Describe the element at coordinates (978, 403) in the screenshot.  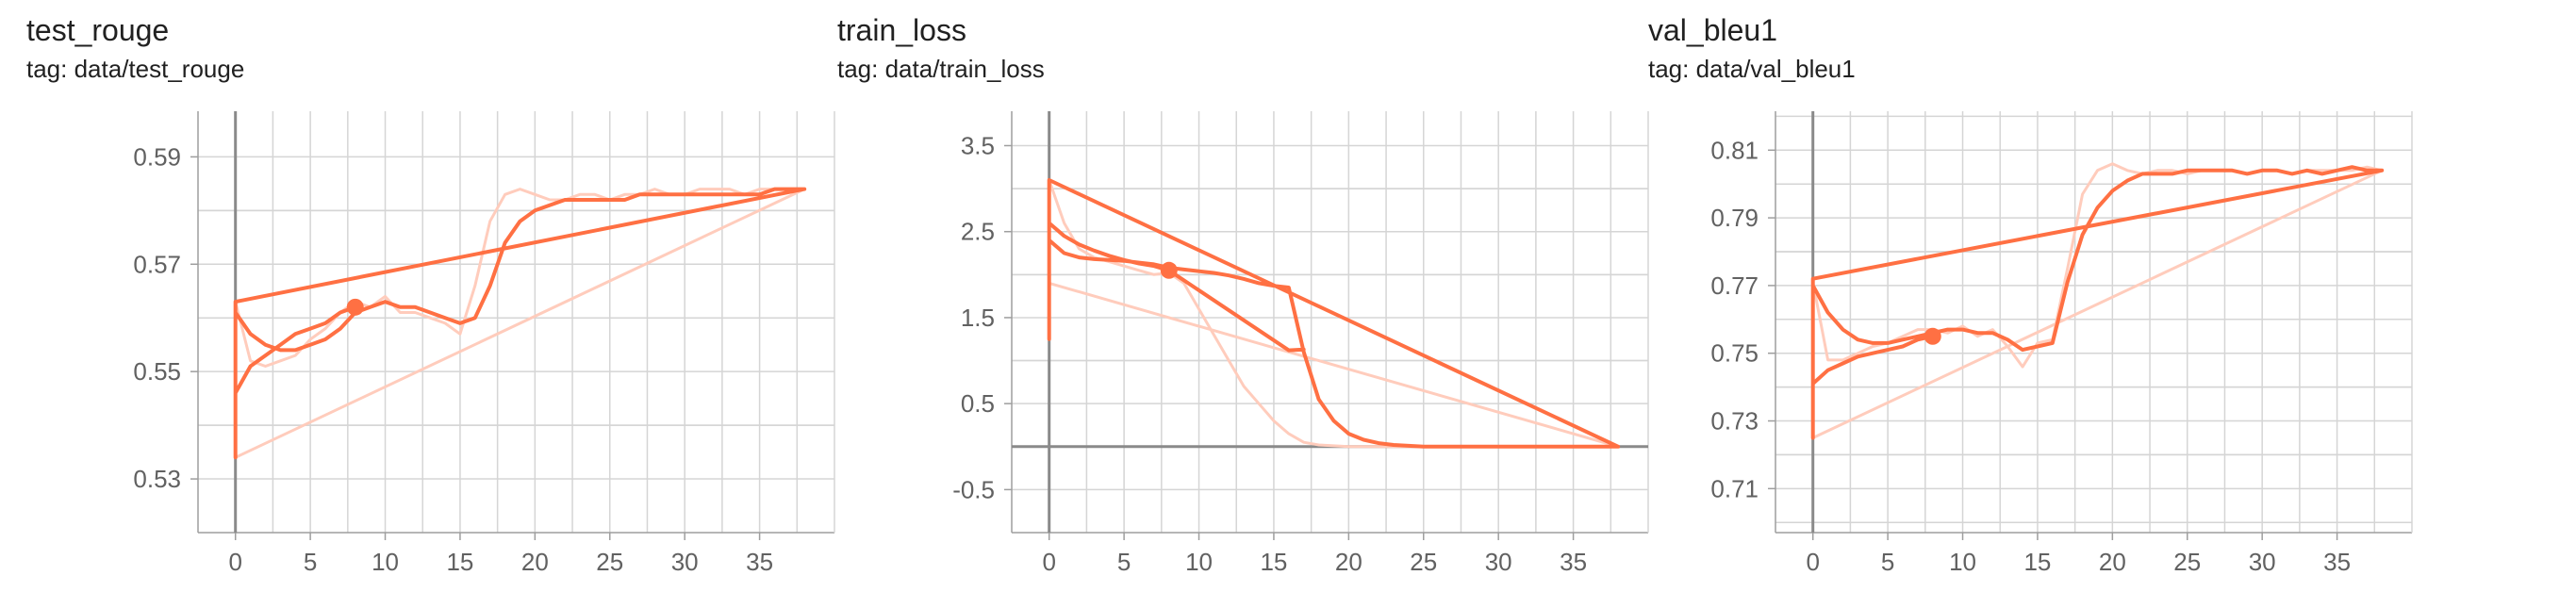
I see `y-tick-label: 0.5` at that location.